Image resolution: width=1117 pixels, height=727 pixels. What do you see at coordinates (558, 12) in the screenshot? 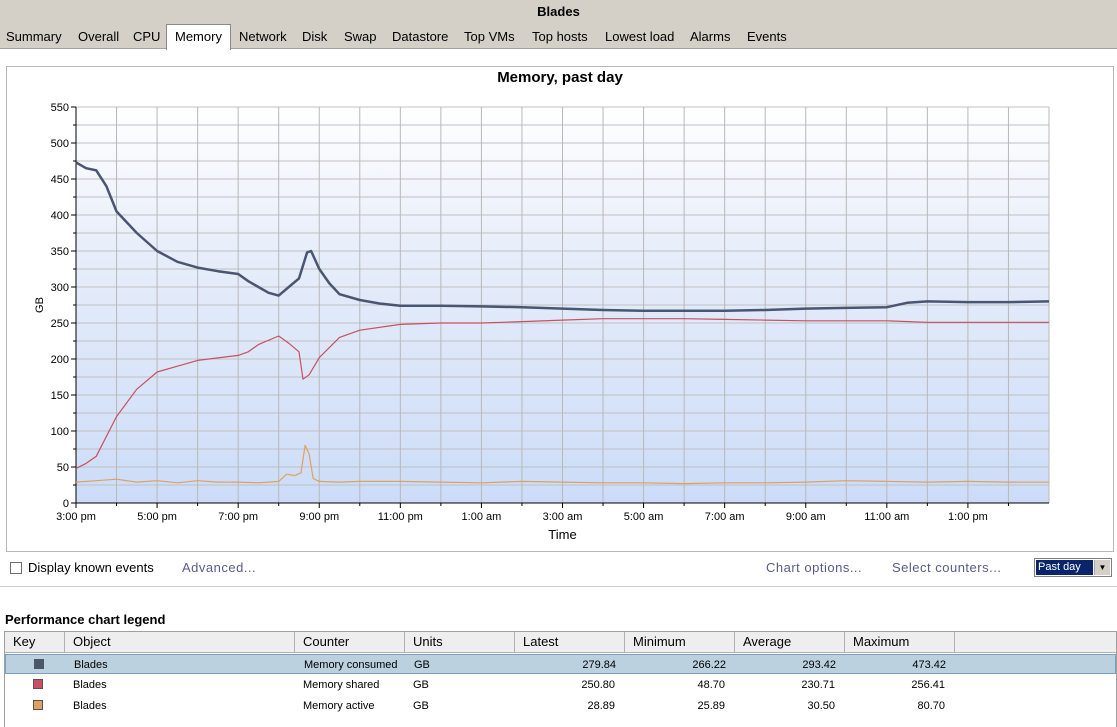
I see `window-title: Blades` at bounding box center [558, 12].